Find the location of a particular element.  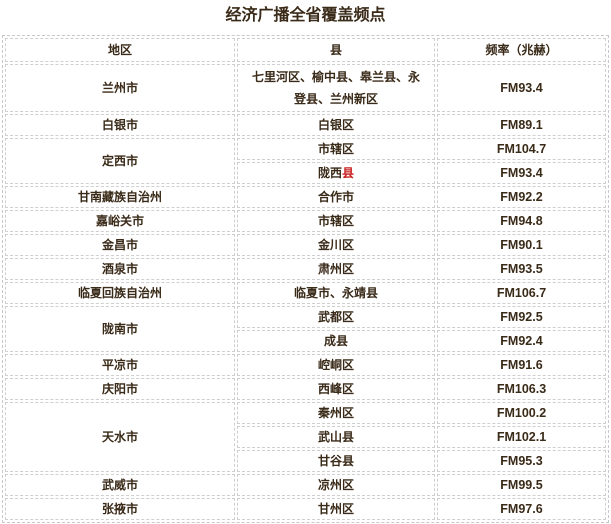

table-row: 甘南藏族自治州 合作市 FM92.2 is located at coordinates (305, 197).